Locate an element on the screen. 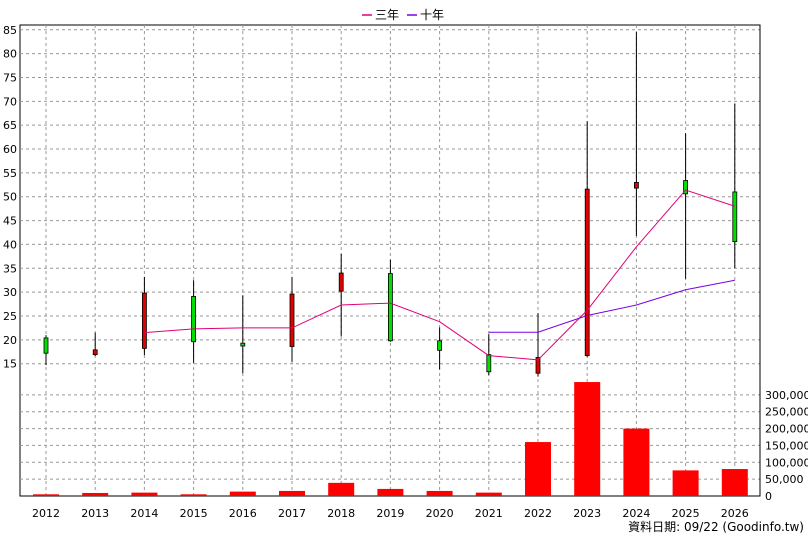 This screenshot has width=808, height=540. average-line is located at coordinates (611, 306).